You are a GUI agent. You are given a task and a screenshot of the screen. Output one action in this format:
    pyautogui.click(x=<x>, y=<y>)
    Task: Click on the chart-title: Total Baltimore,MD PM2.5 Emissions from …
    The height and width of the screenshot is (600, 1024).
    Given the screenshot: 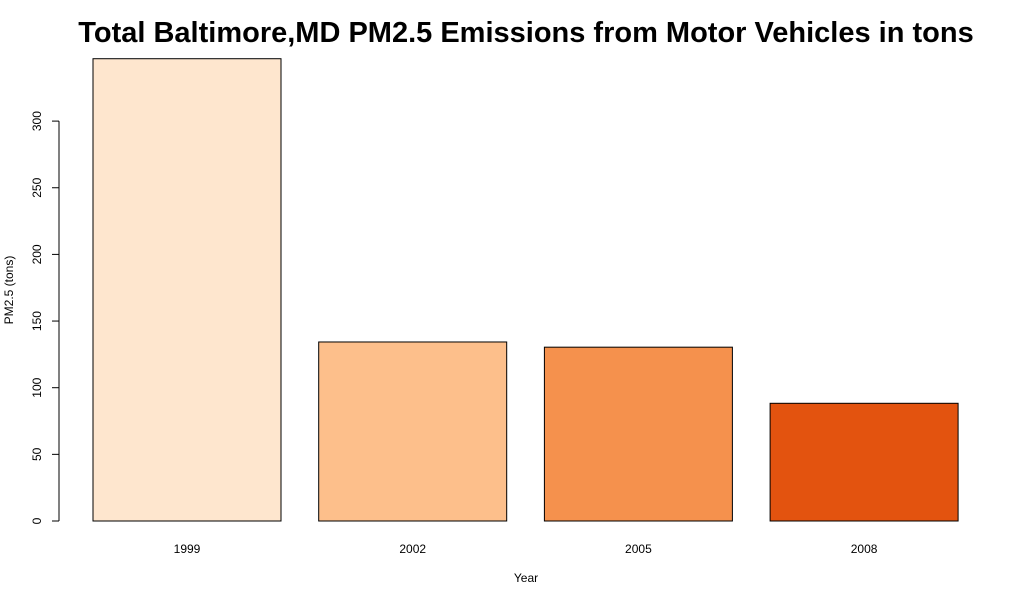 What is the action you would take?
    pyautogui.click(x=525, y=33)
    